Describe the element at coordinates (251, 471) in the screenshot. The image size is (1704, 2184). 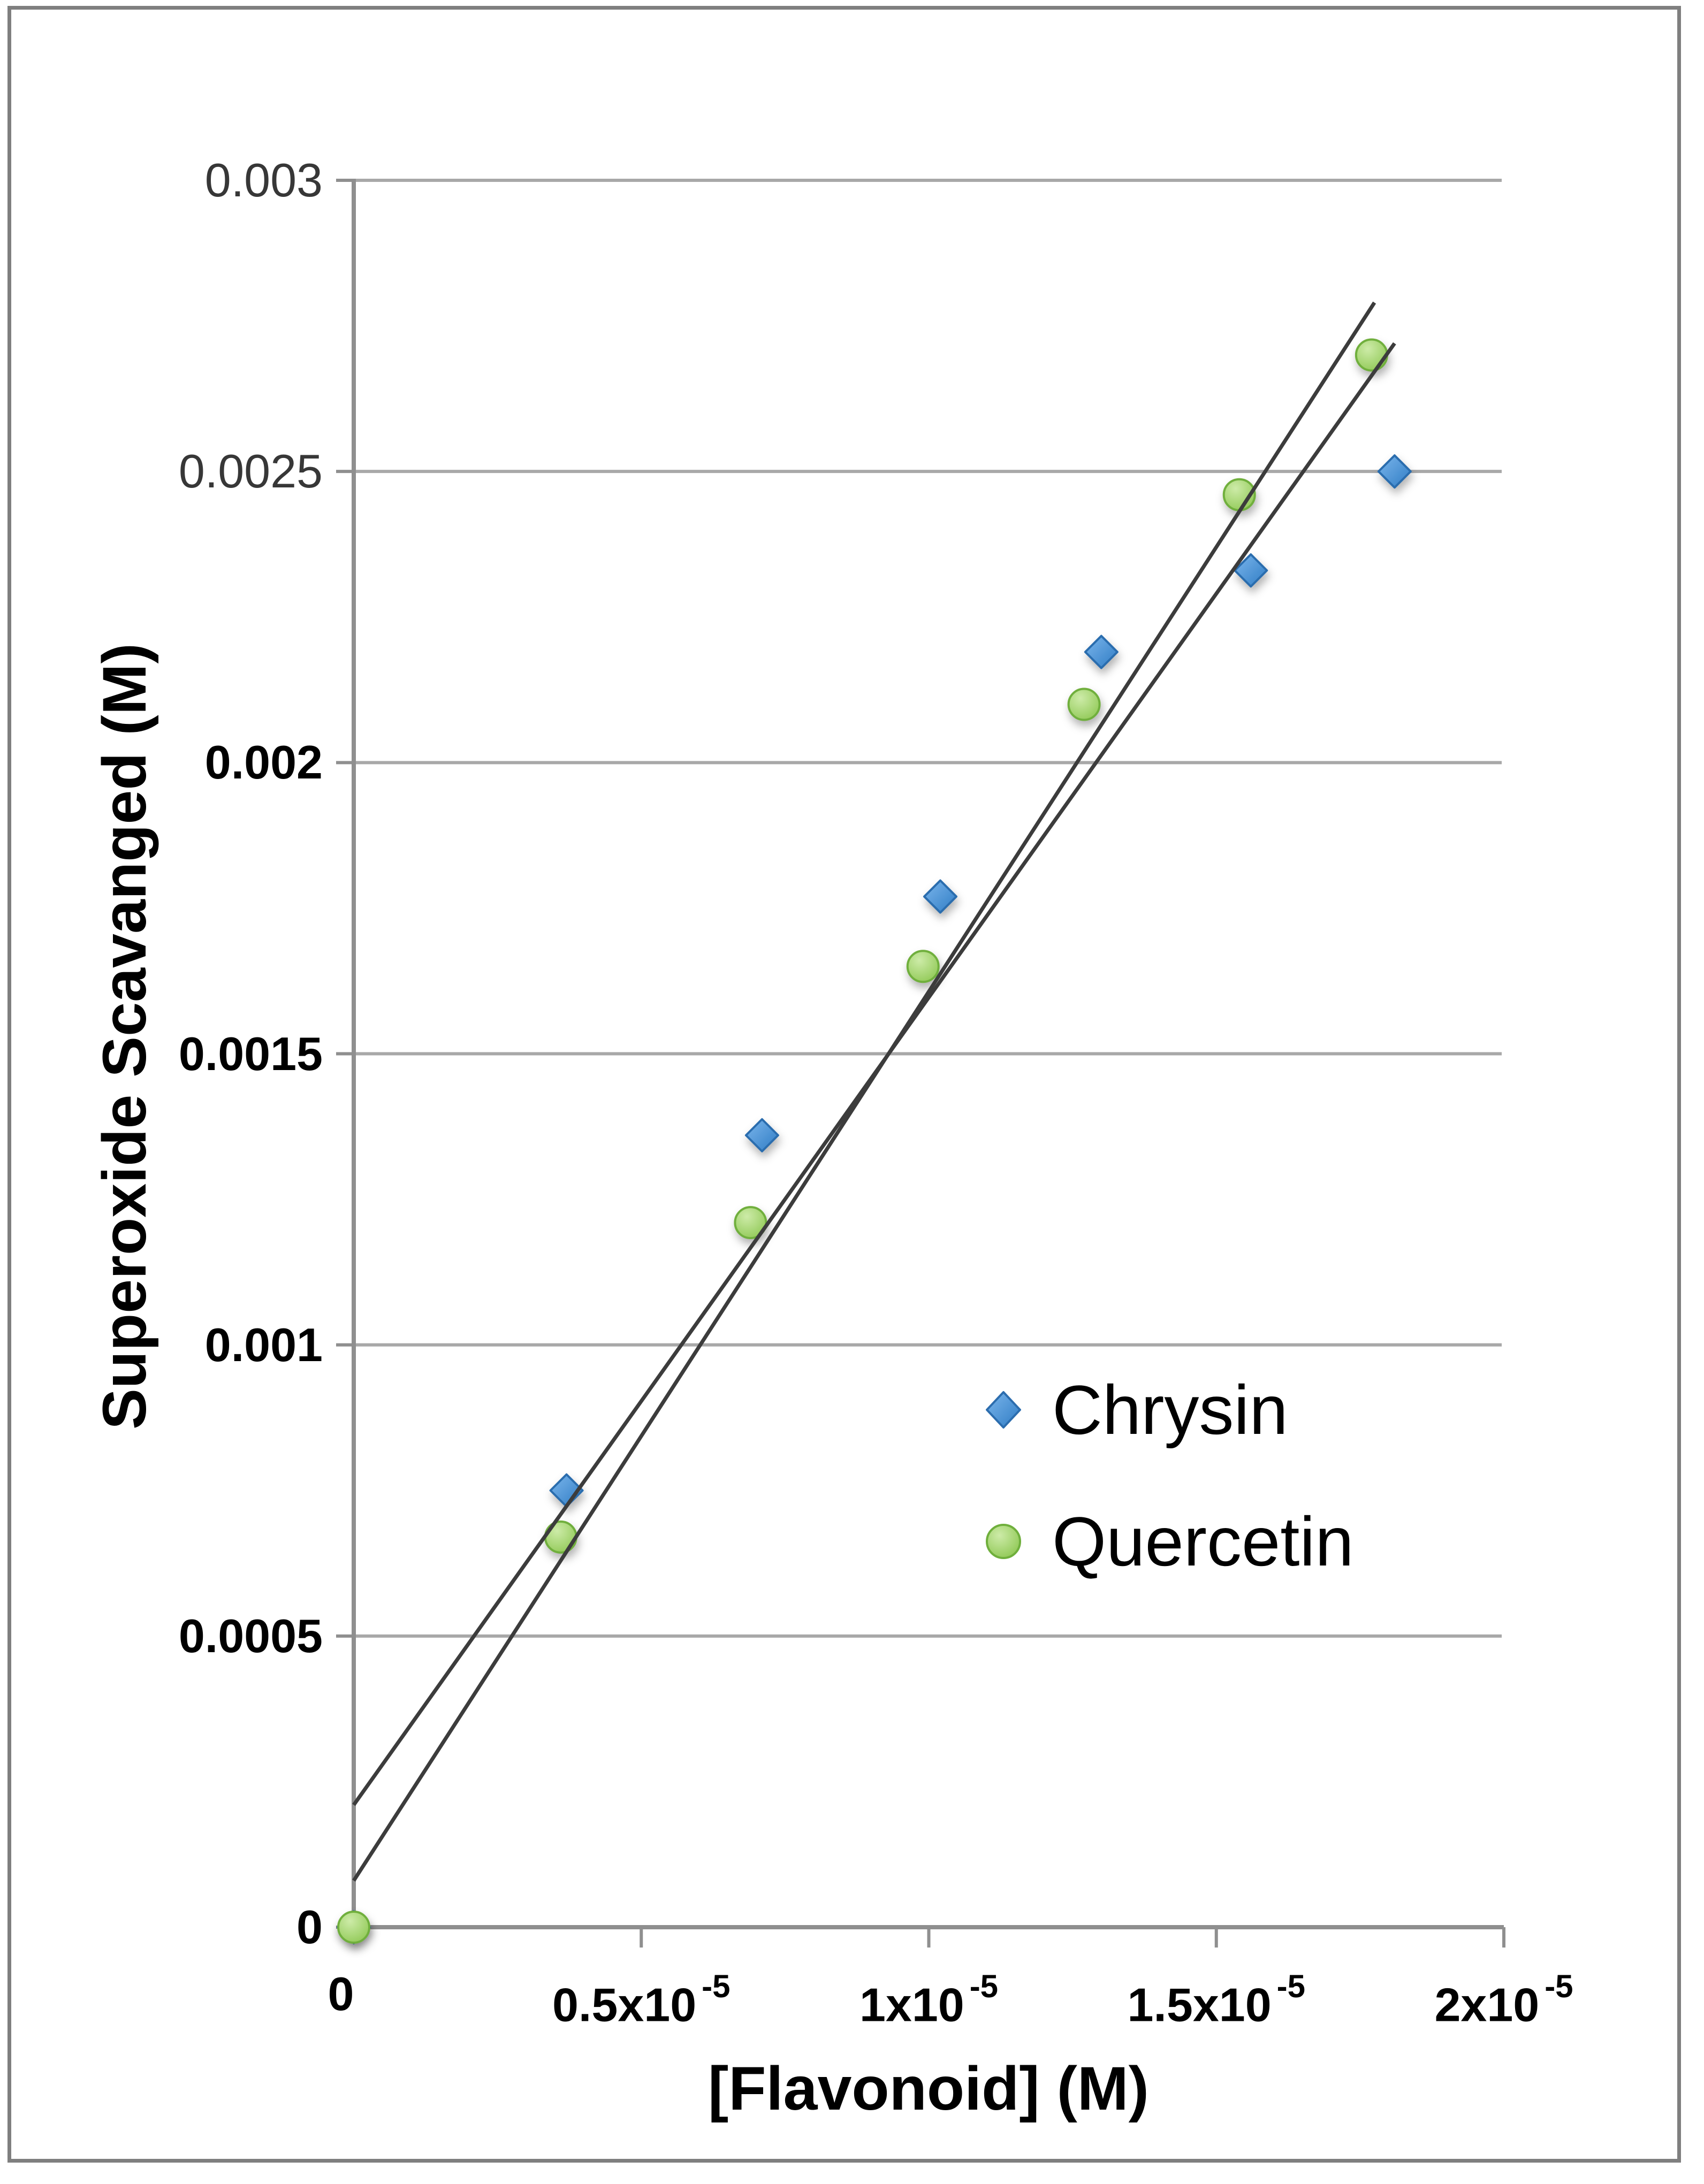
I see `y-tick-label: 0.0025` at that location.